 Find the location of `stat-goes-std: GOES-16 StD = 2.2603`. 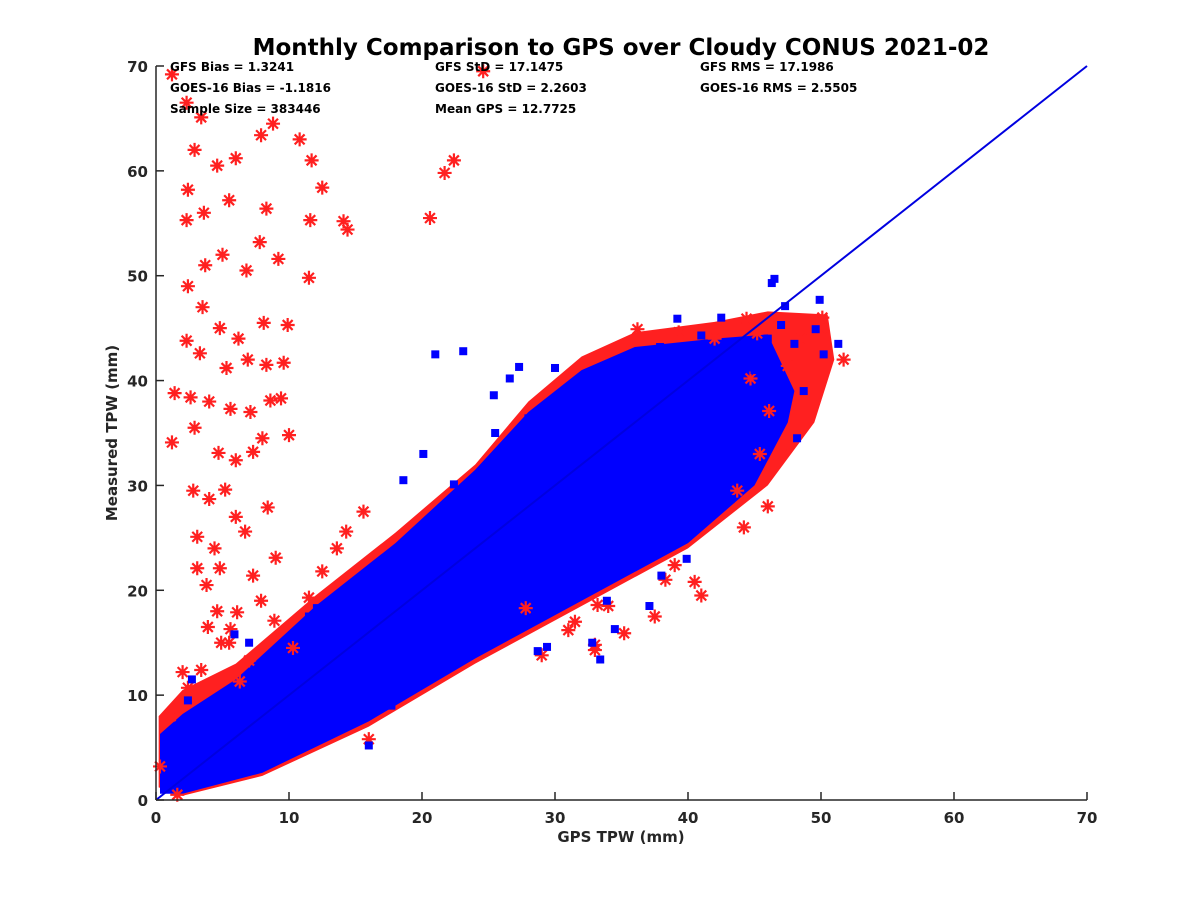

stat-goes-std: GOES-16 StD = 2.2603 is located at coordinates (511, 88).